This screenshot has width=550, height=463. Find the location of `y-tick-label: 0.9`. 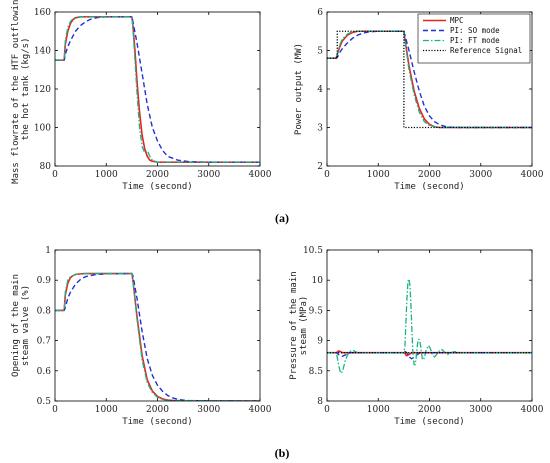

y-tick-label: 0.9 is located at coordinates (44, 281).